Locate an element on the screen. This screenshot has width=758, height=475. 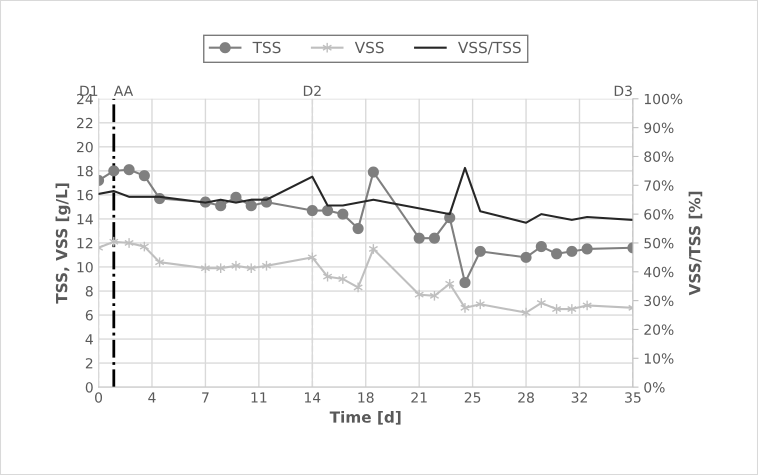
y-tick-label: 18 is located at coordinates (85, 171).